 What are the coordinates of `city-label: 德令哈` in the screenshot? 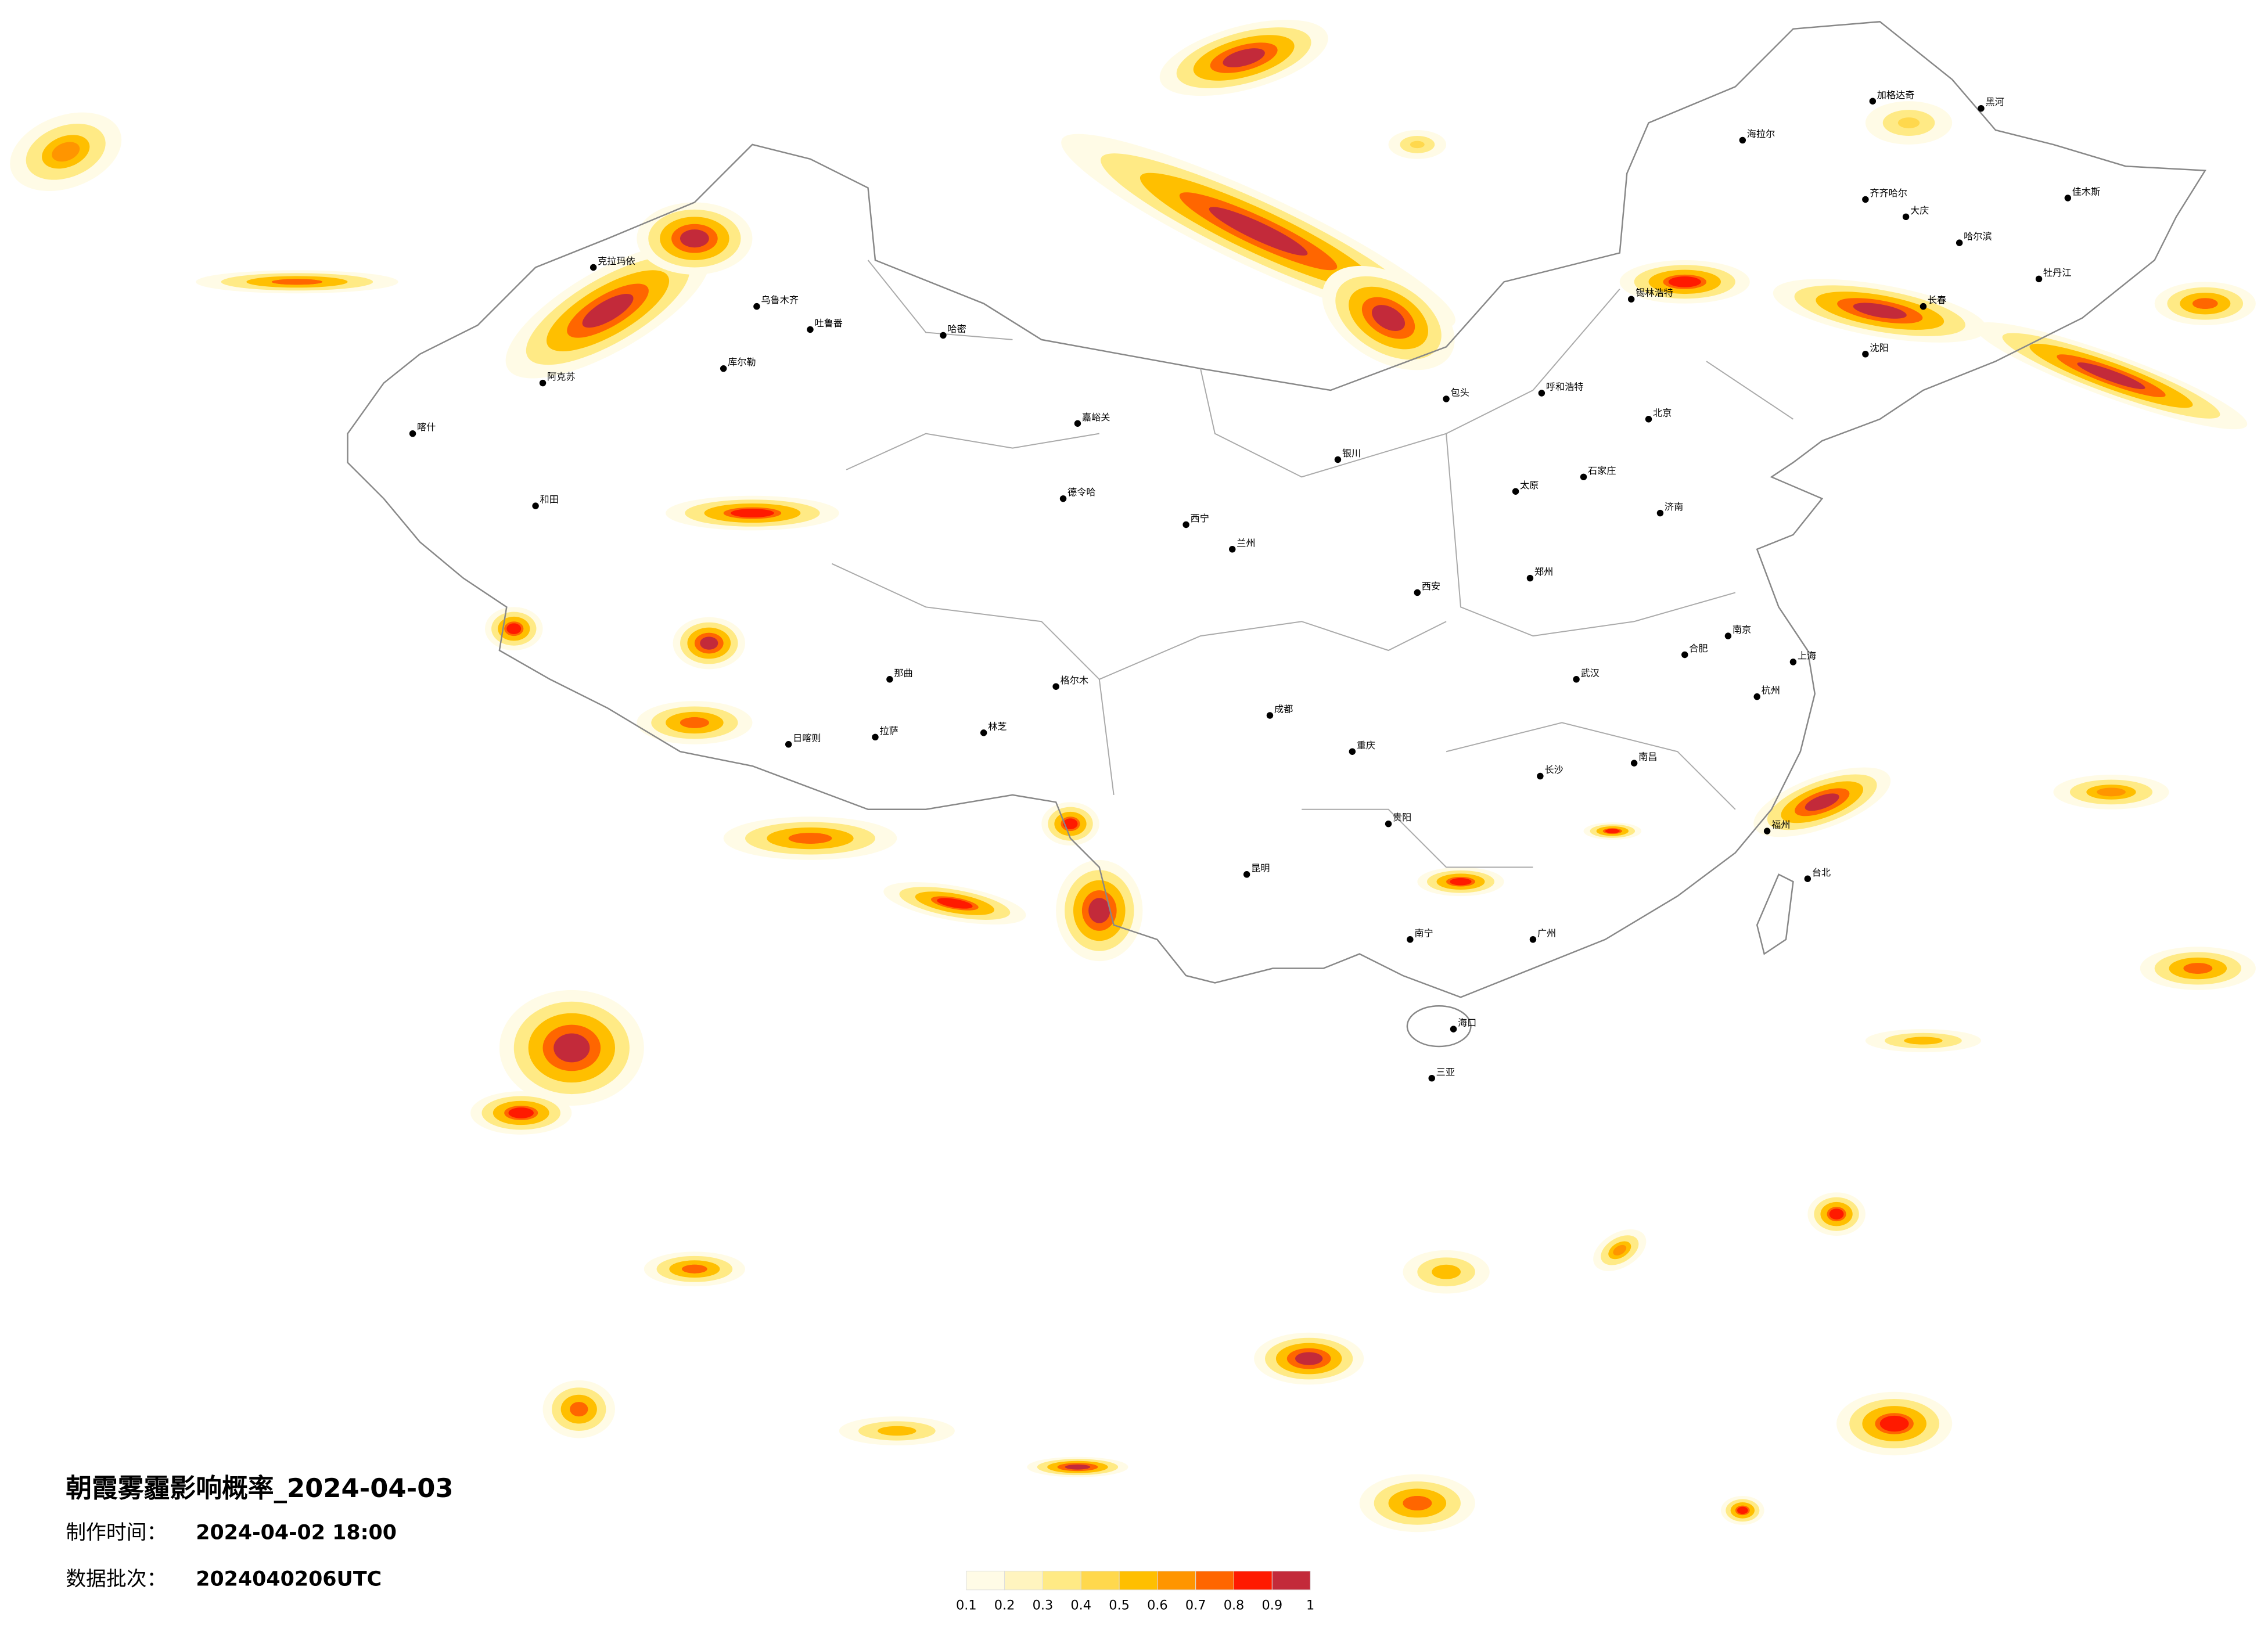 It's located at (1081, 492).